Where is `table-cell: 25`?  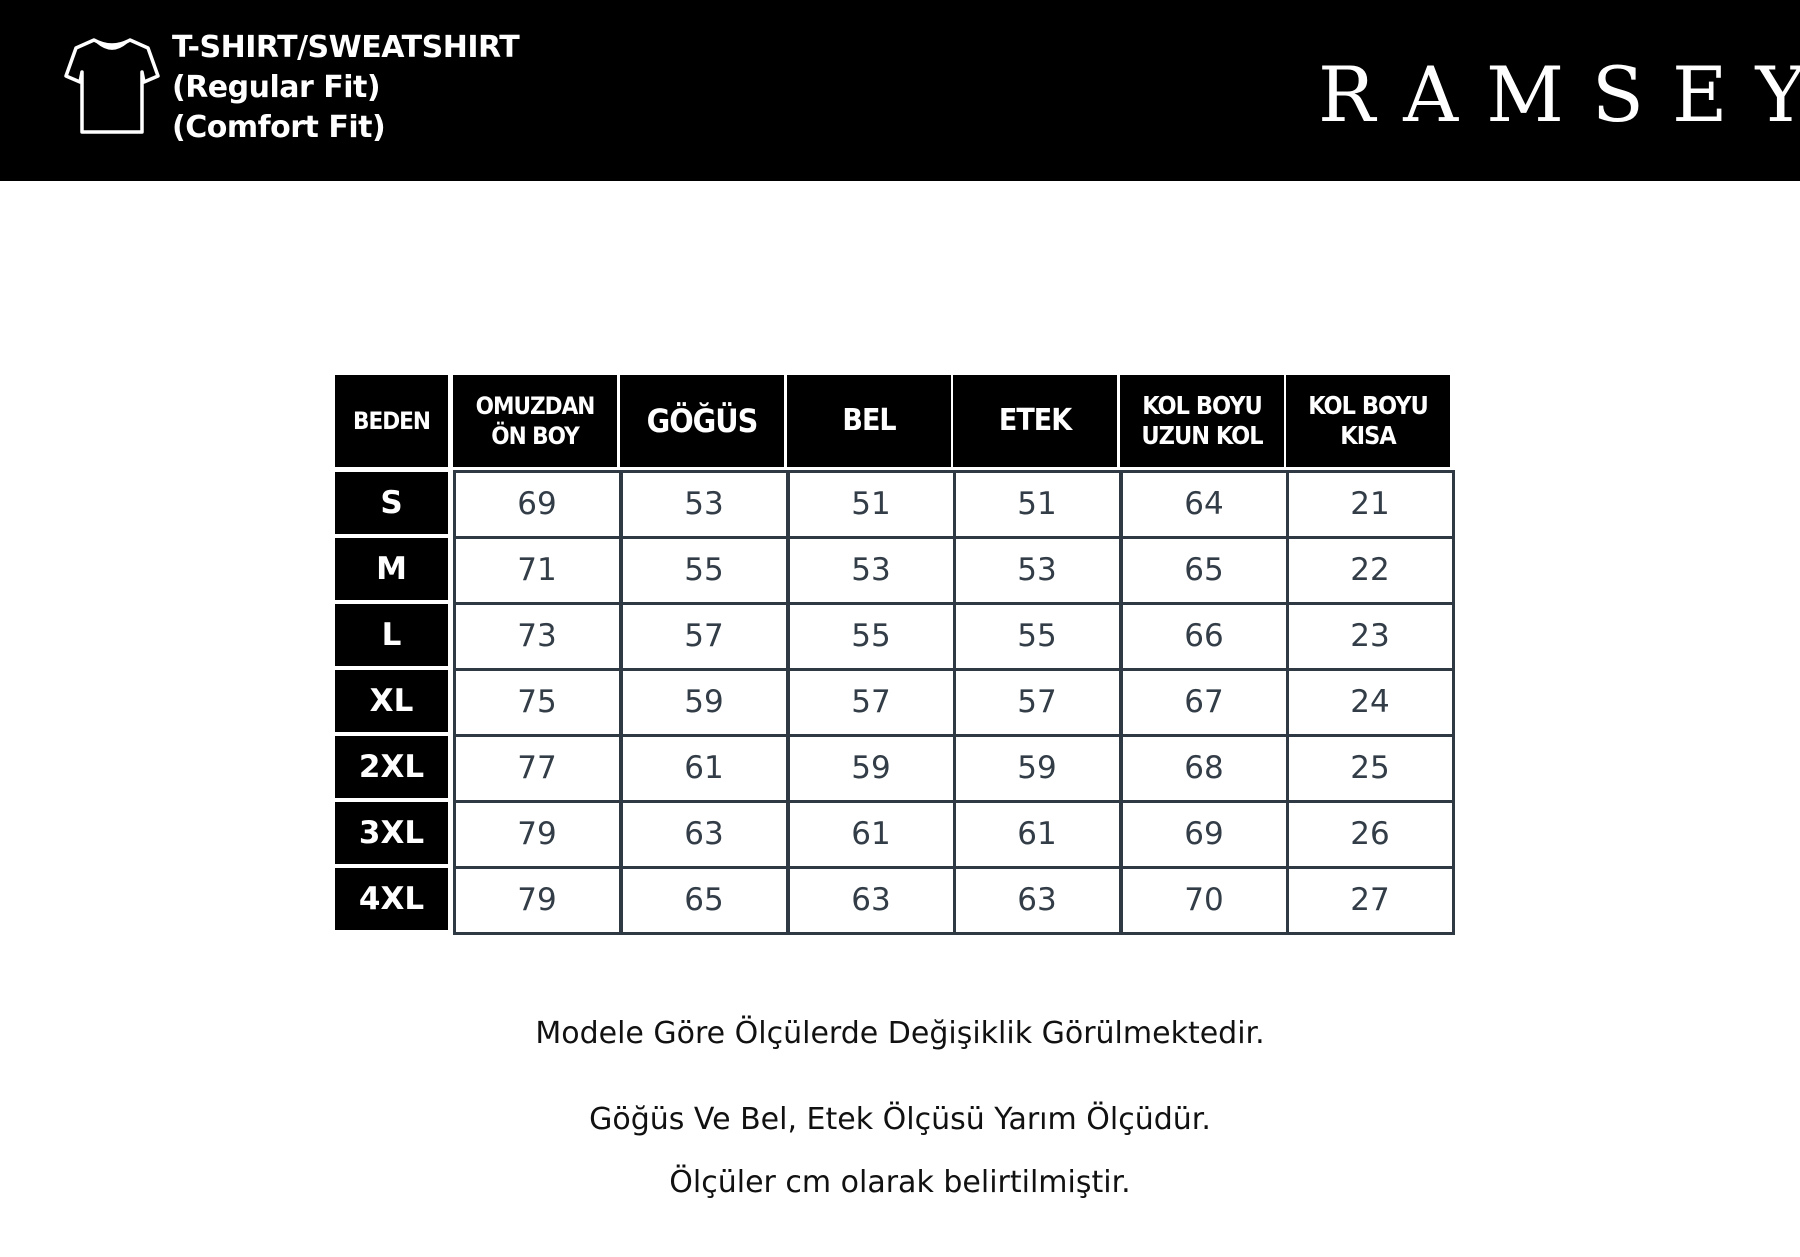 table-cell: 25 is located at coordinates (1370, 768).